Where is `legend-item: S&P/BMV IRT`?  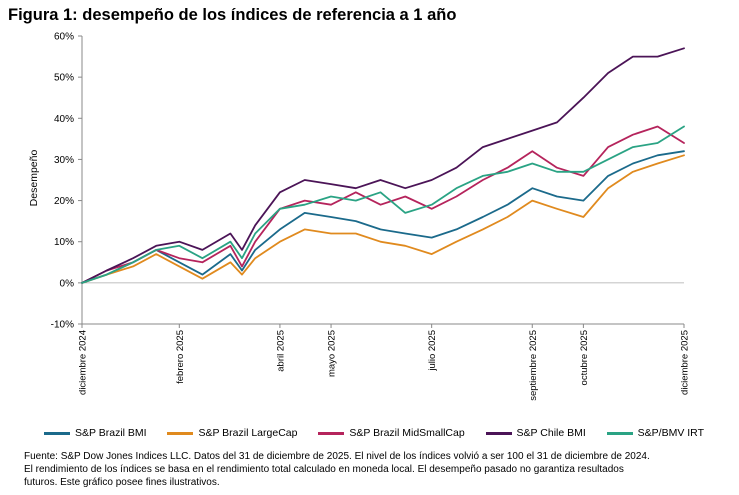
legend-item: S&P/BMV IRT is located at coordinates (655, 433).